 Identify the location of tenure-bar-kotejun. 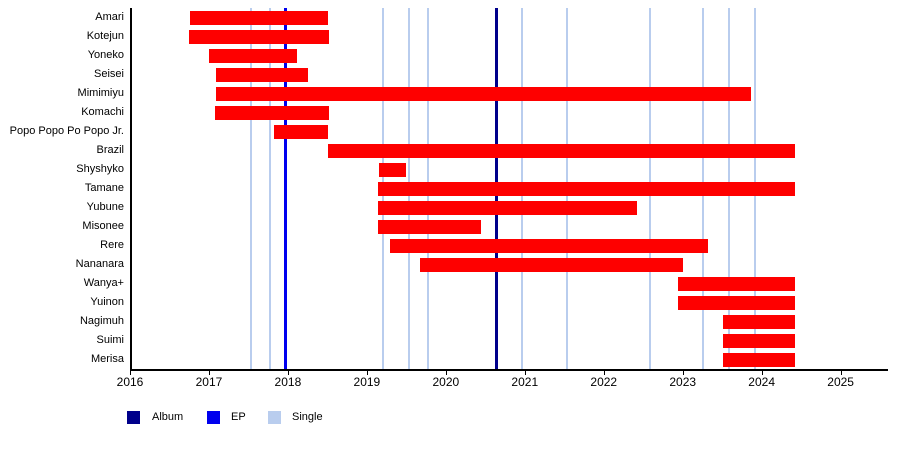
(259, 36).